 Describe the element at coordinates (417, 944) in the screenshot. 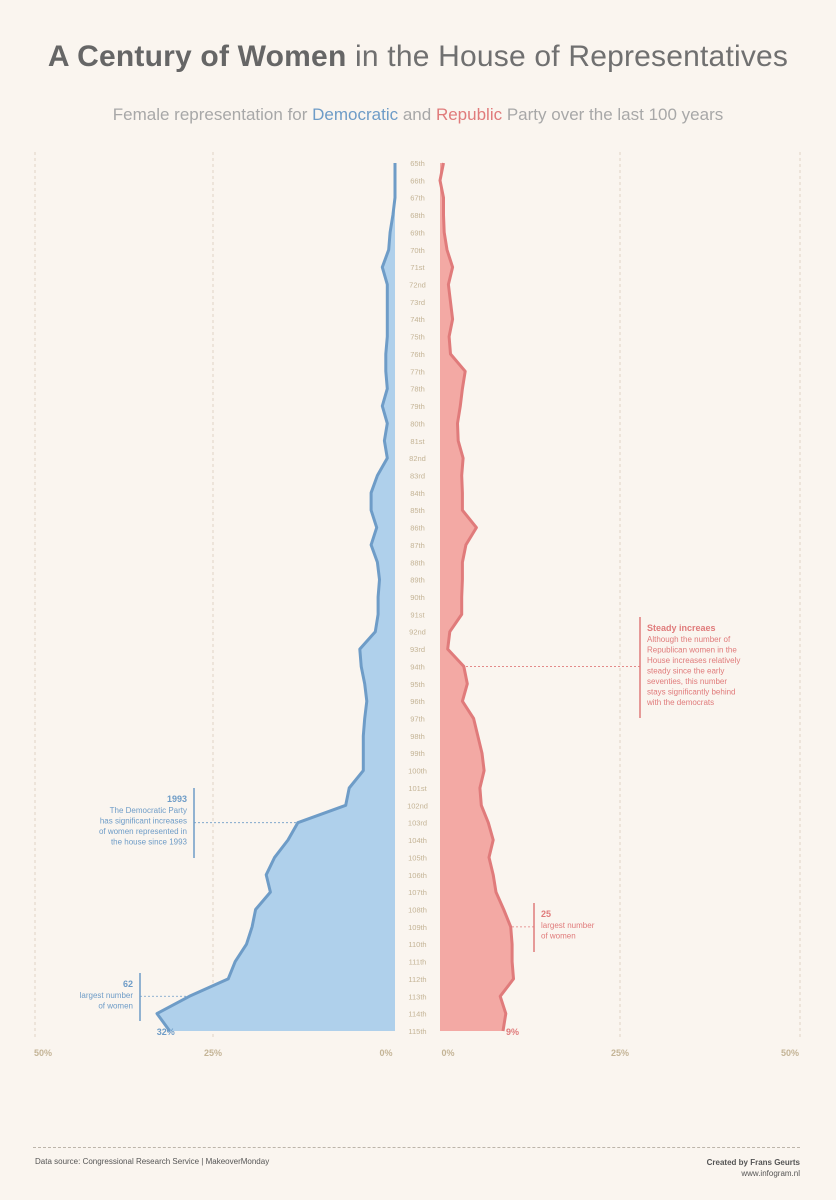

I see `congress-label: 110th` at that location.